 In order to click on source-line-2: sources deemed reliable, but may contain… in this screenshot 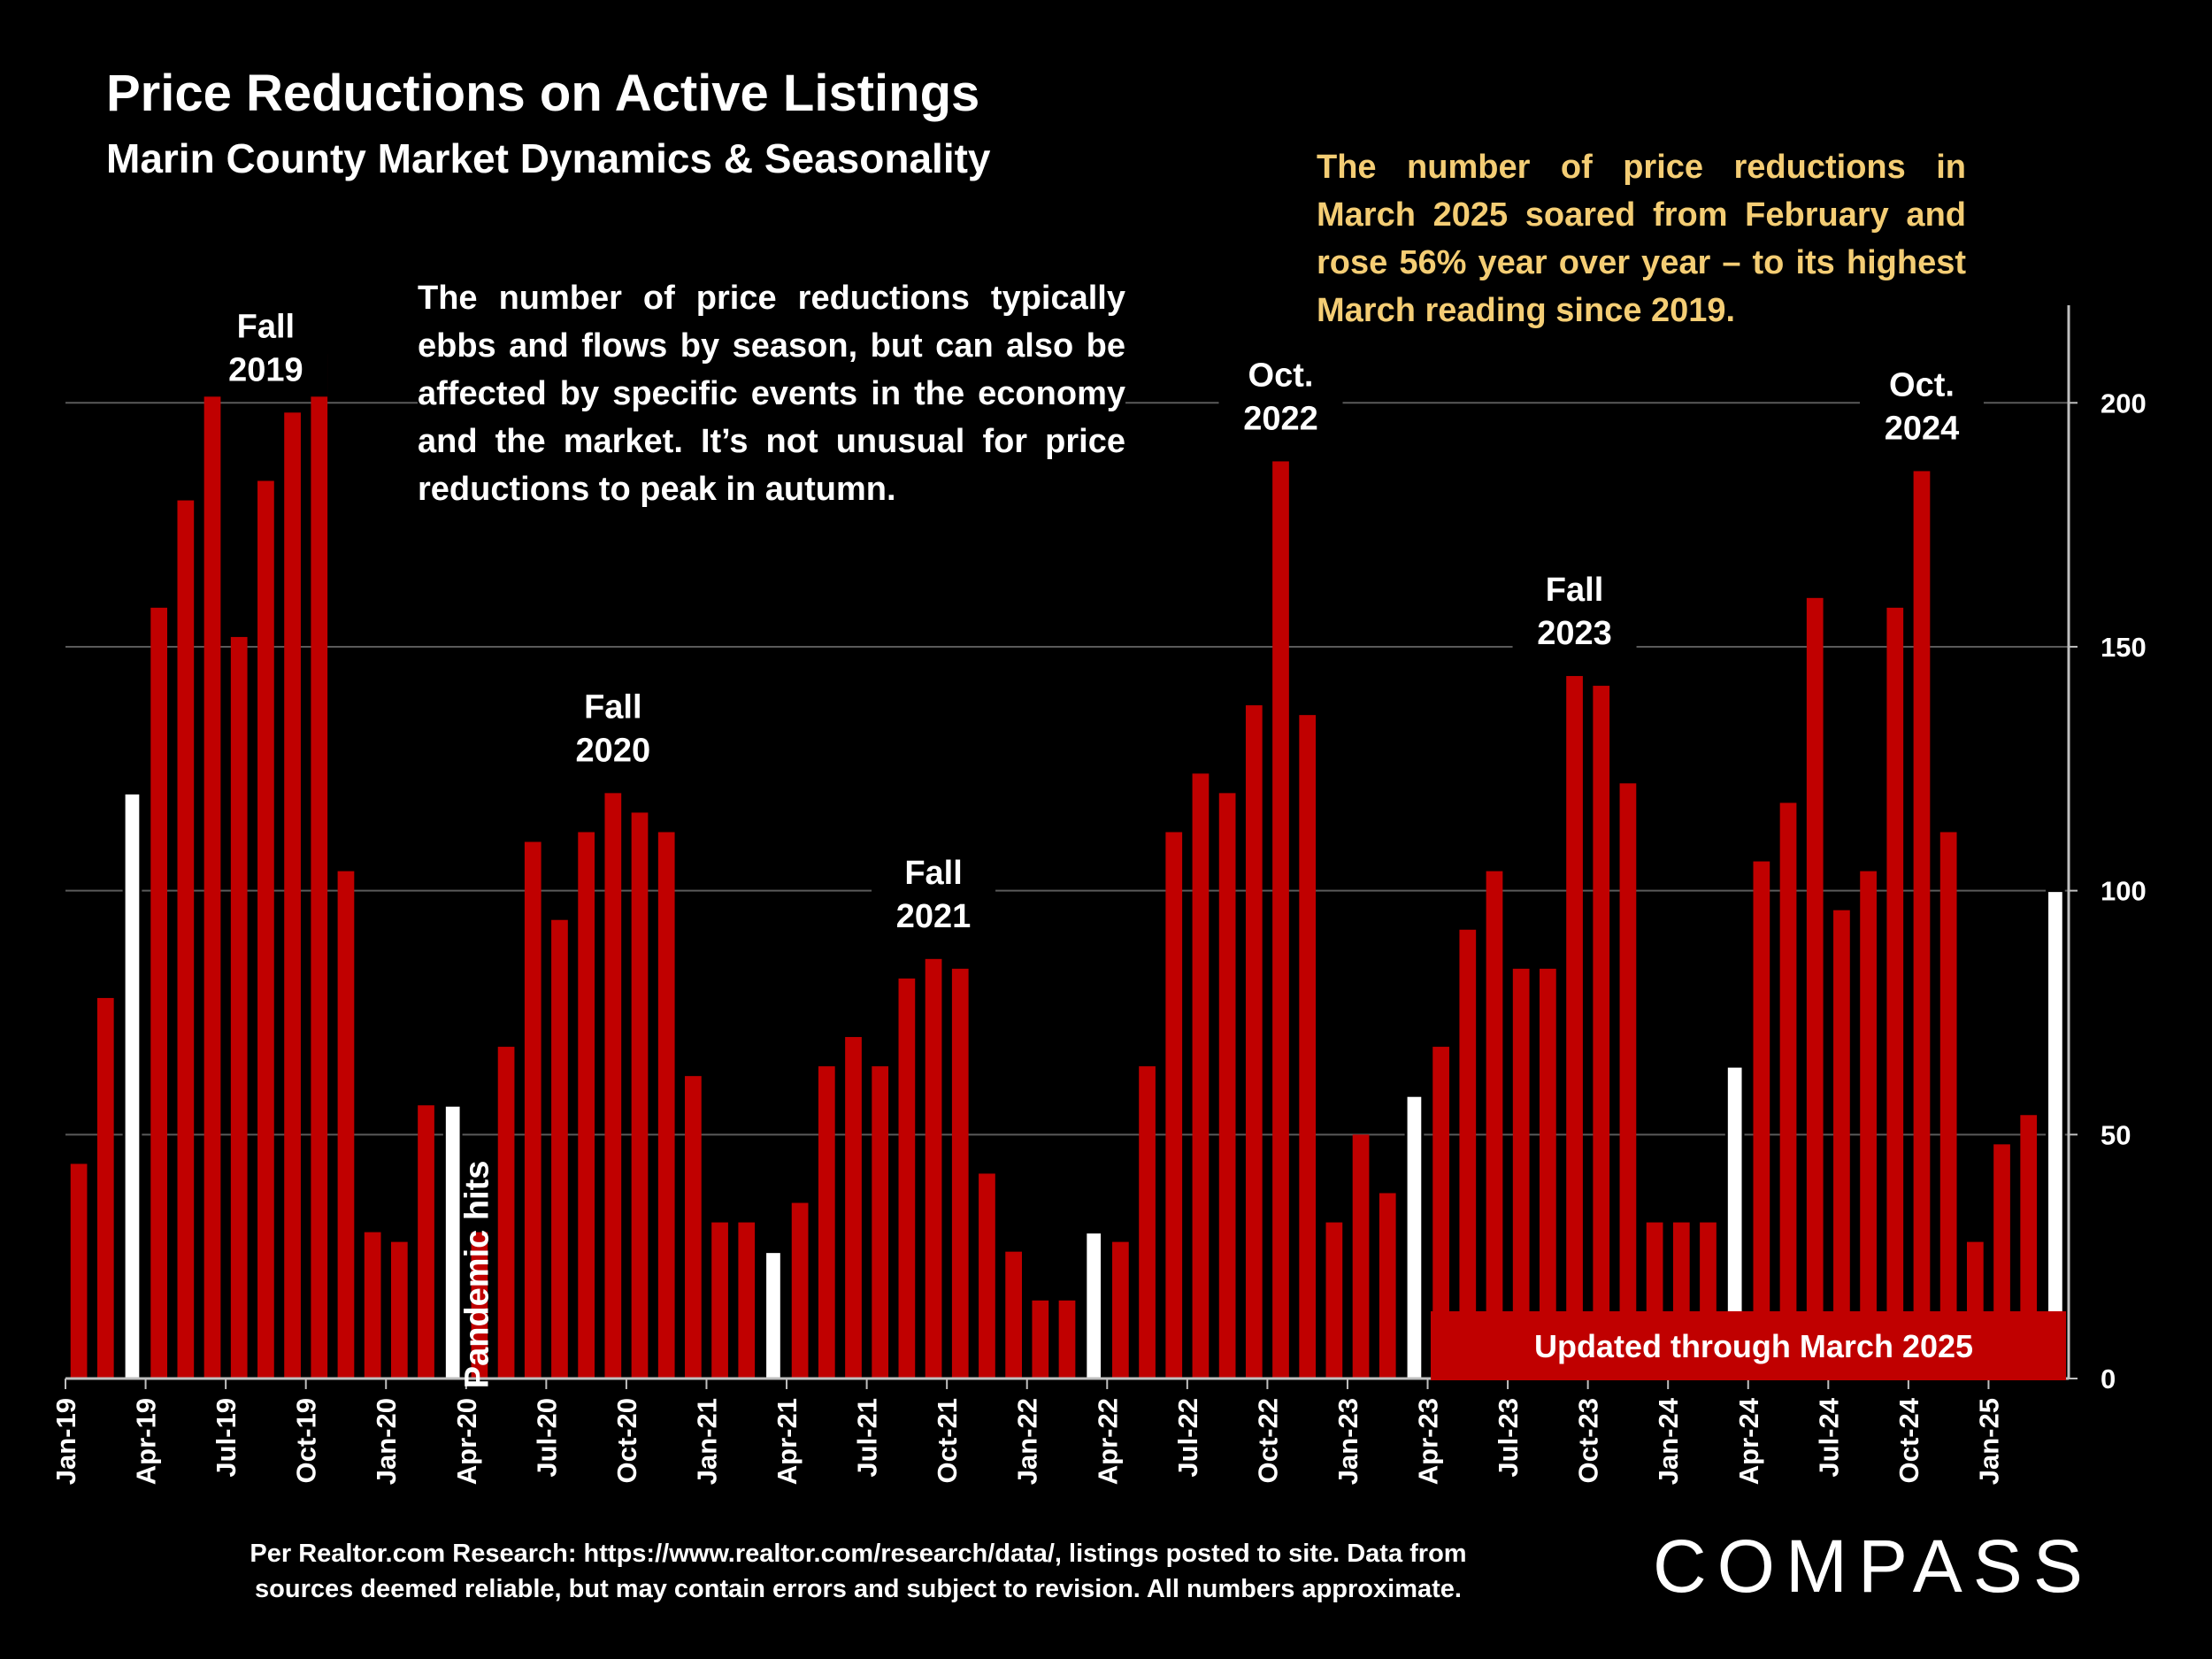, I will do `click(859, 1589)`.